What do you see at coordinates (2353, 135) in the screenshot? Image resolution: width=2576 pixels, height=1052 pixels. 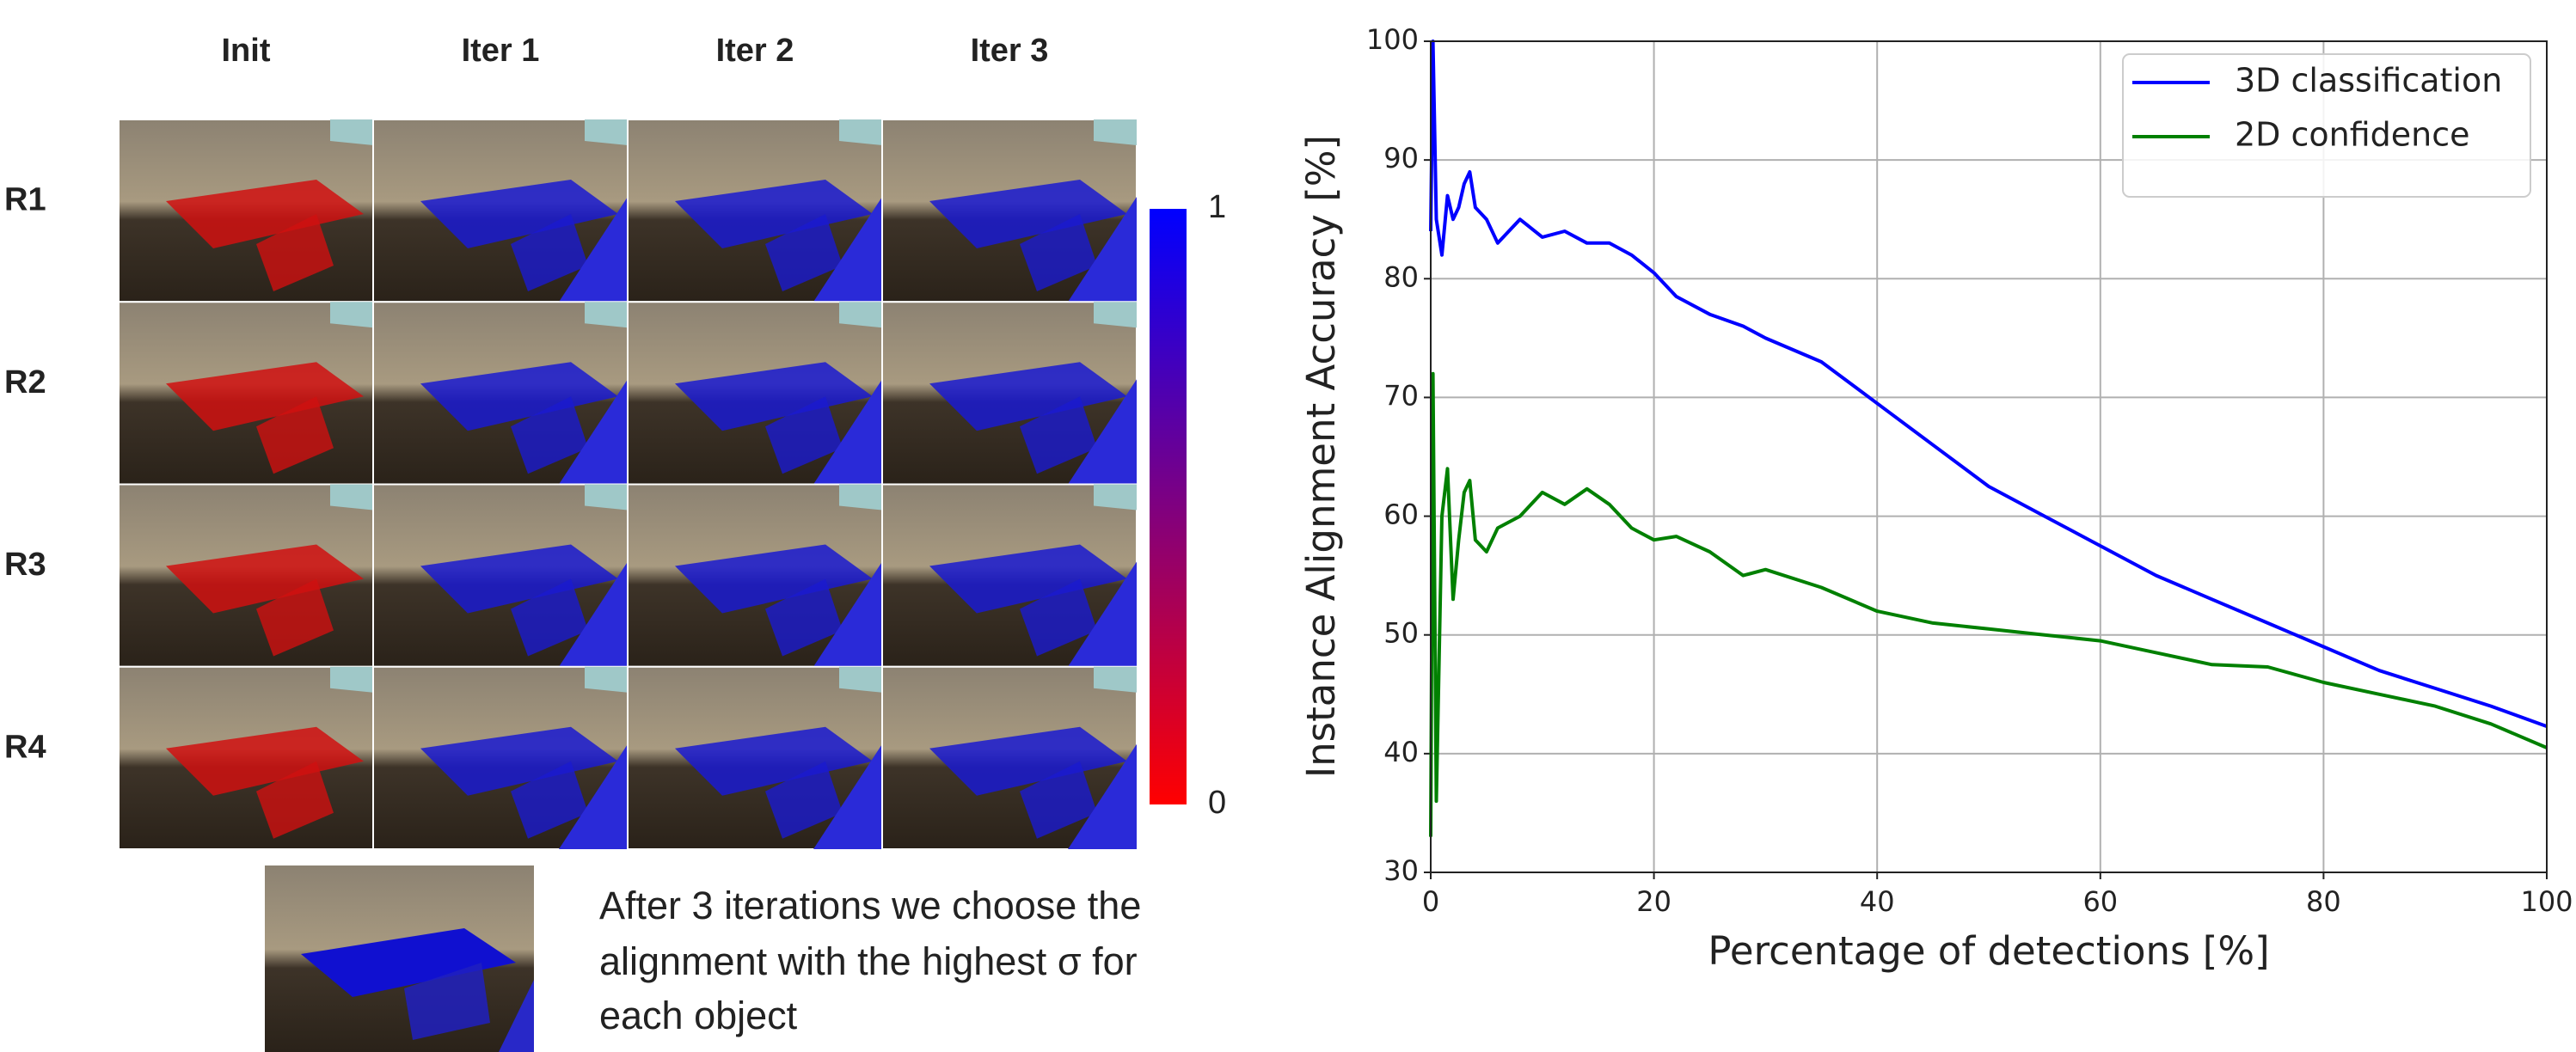 I see `legend-label: 2D confidence` at bounding box center [2353, 135].